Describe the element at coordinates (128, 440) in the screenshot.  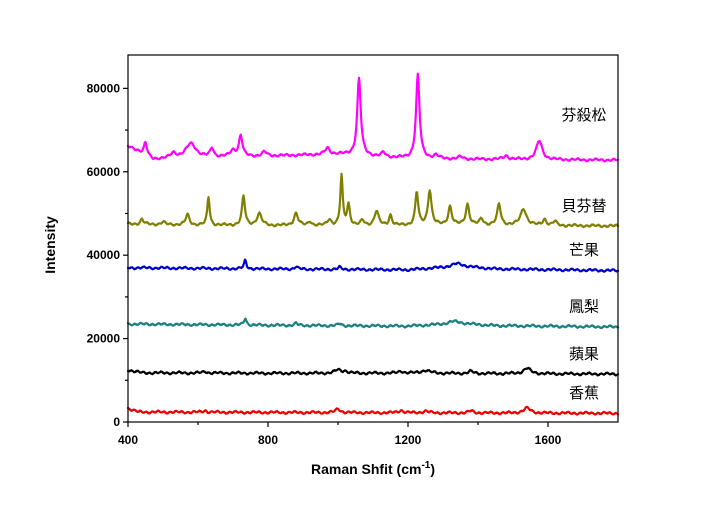
I see `x-tick-label: 400` at that location.